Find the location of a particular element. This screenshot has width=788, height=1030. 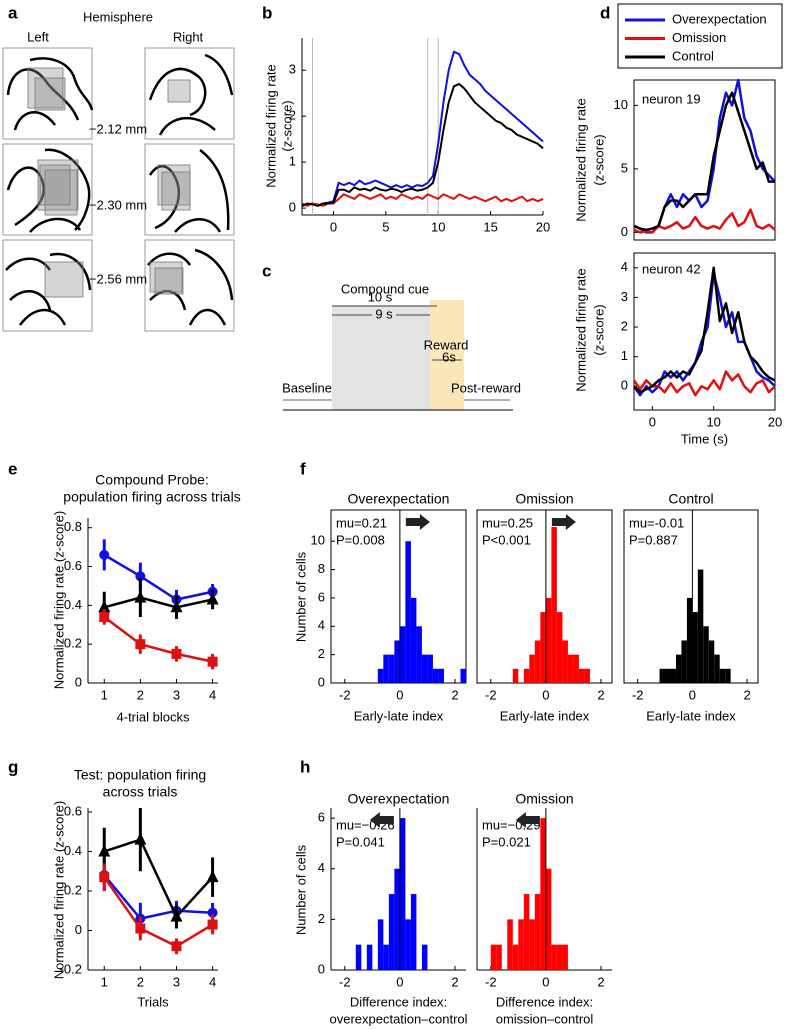

annotation: P<0.001 is located at coordinates (506, 539).